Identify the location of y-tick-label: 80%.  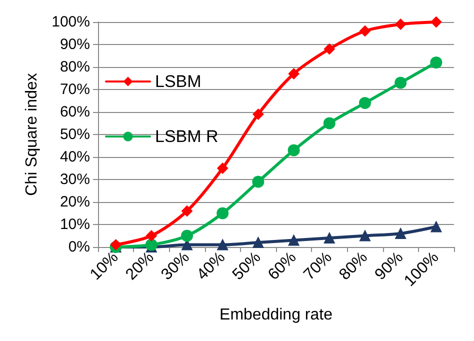
(75, 67).